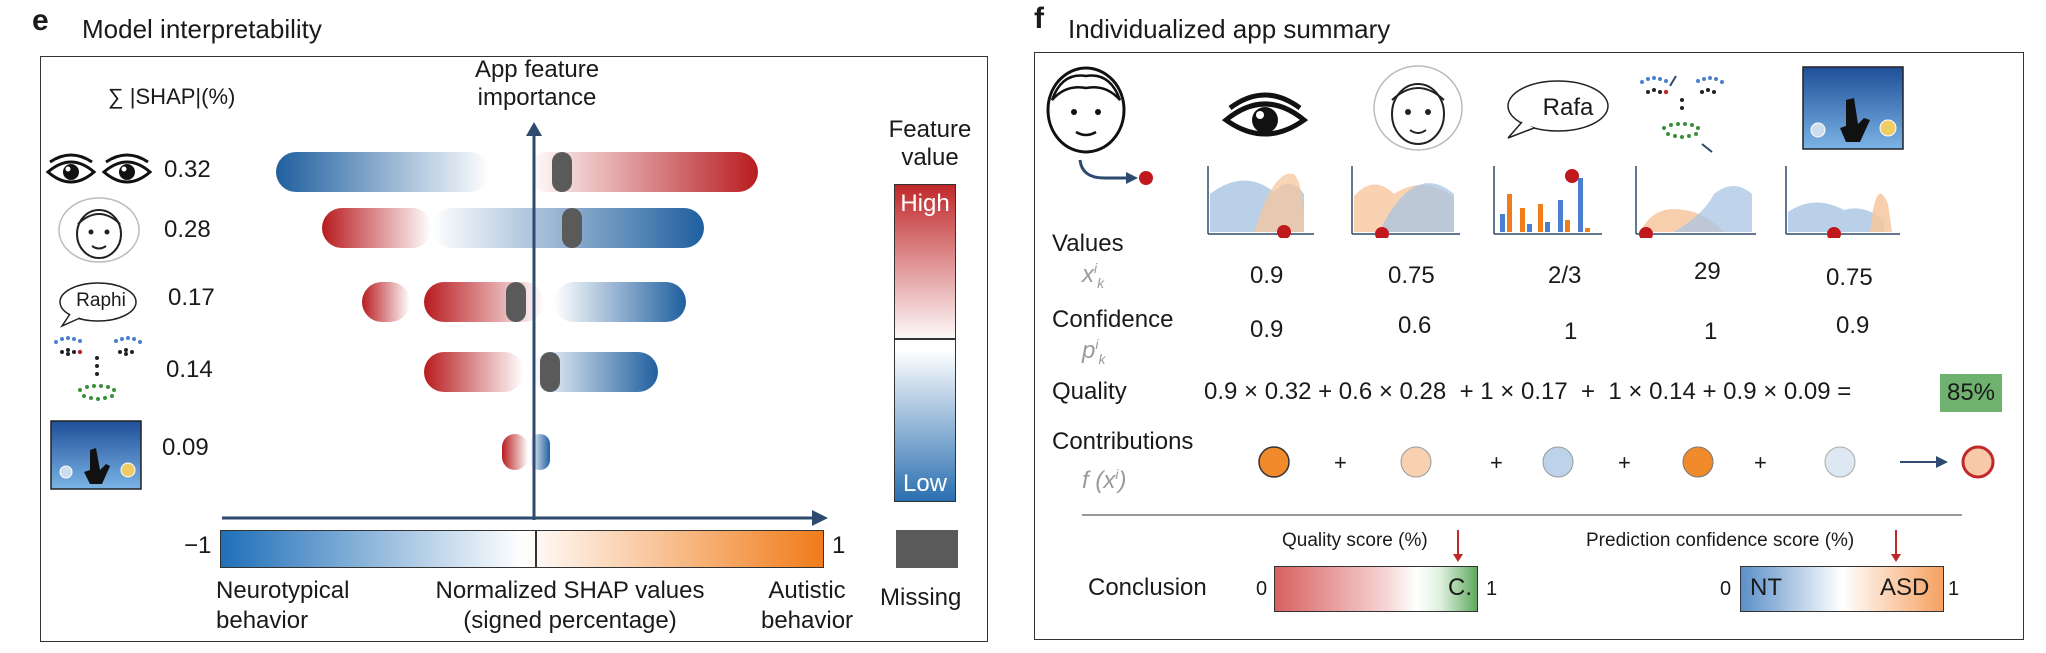 The width and height of the screenshot is (2046, 653). I want to click on shap-value-5: 0.09, so click(185, 447).